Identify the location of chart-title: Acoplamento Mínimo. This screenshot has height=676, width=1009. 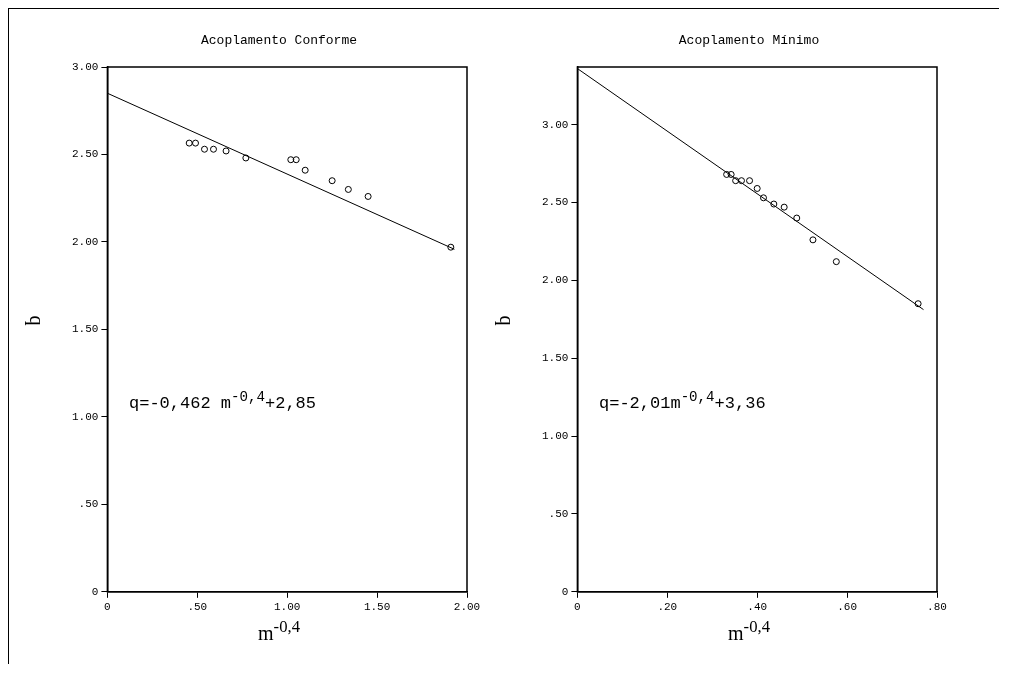
(749, 40).